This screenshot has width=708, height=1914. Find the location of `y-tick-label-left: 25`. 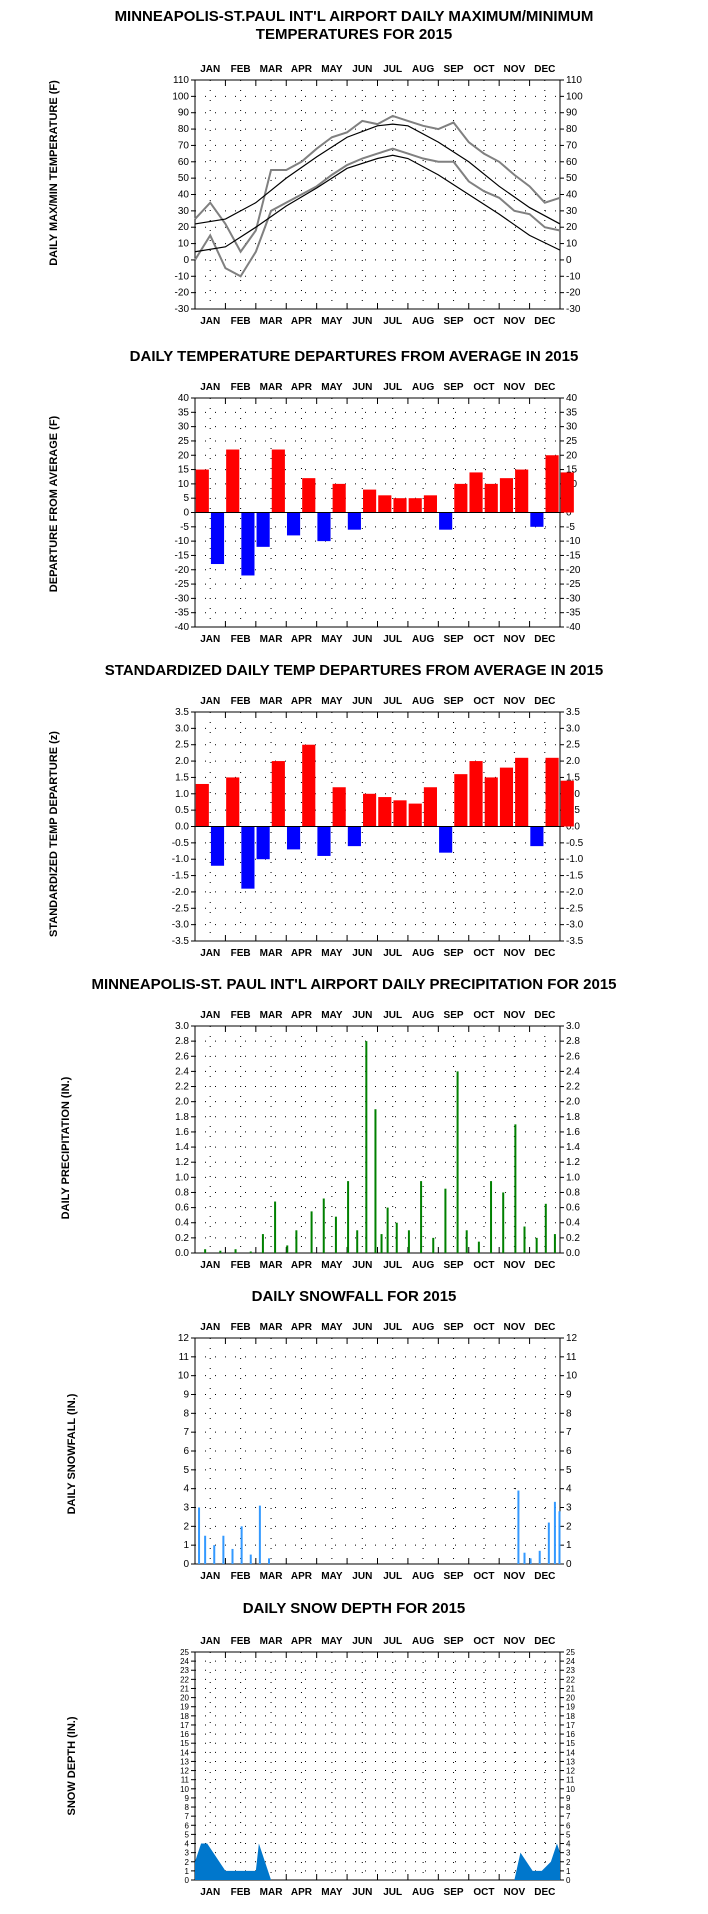

y-tick-label-left: 25 is located at coordinates (184, 1652).